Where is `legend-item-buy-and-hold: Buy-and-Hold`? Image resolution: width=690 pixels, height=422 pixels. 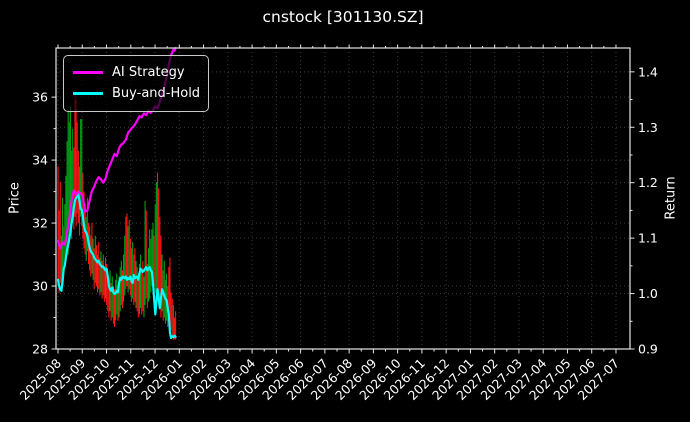 legend-item-buy-and-hold: Buy-and-Hold is located at coordinates (137, 93).